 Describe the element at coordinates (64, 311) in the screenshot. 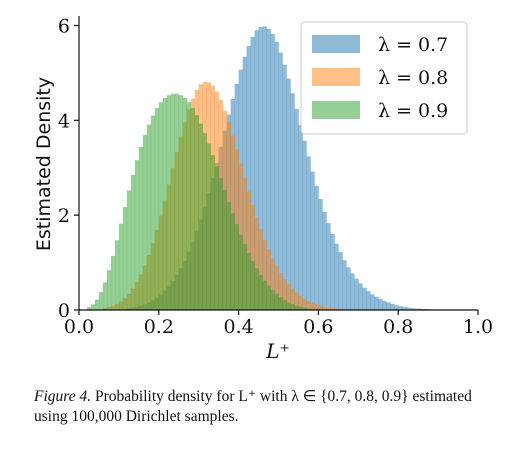

I see `y-tick-label: 0` at that location.